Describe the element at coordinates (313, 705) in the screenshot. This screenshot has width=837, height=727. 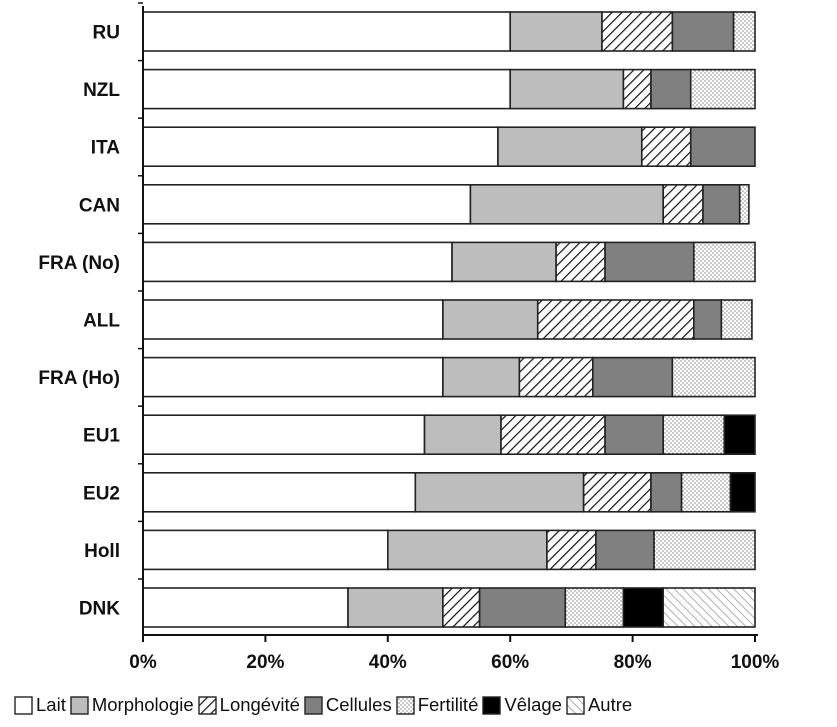
I see `legend-swatch-cellules` at that location.